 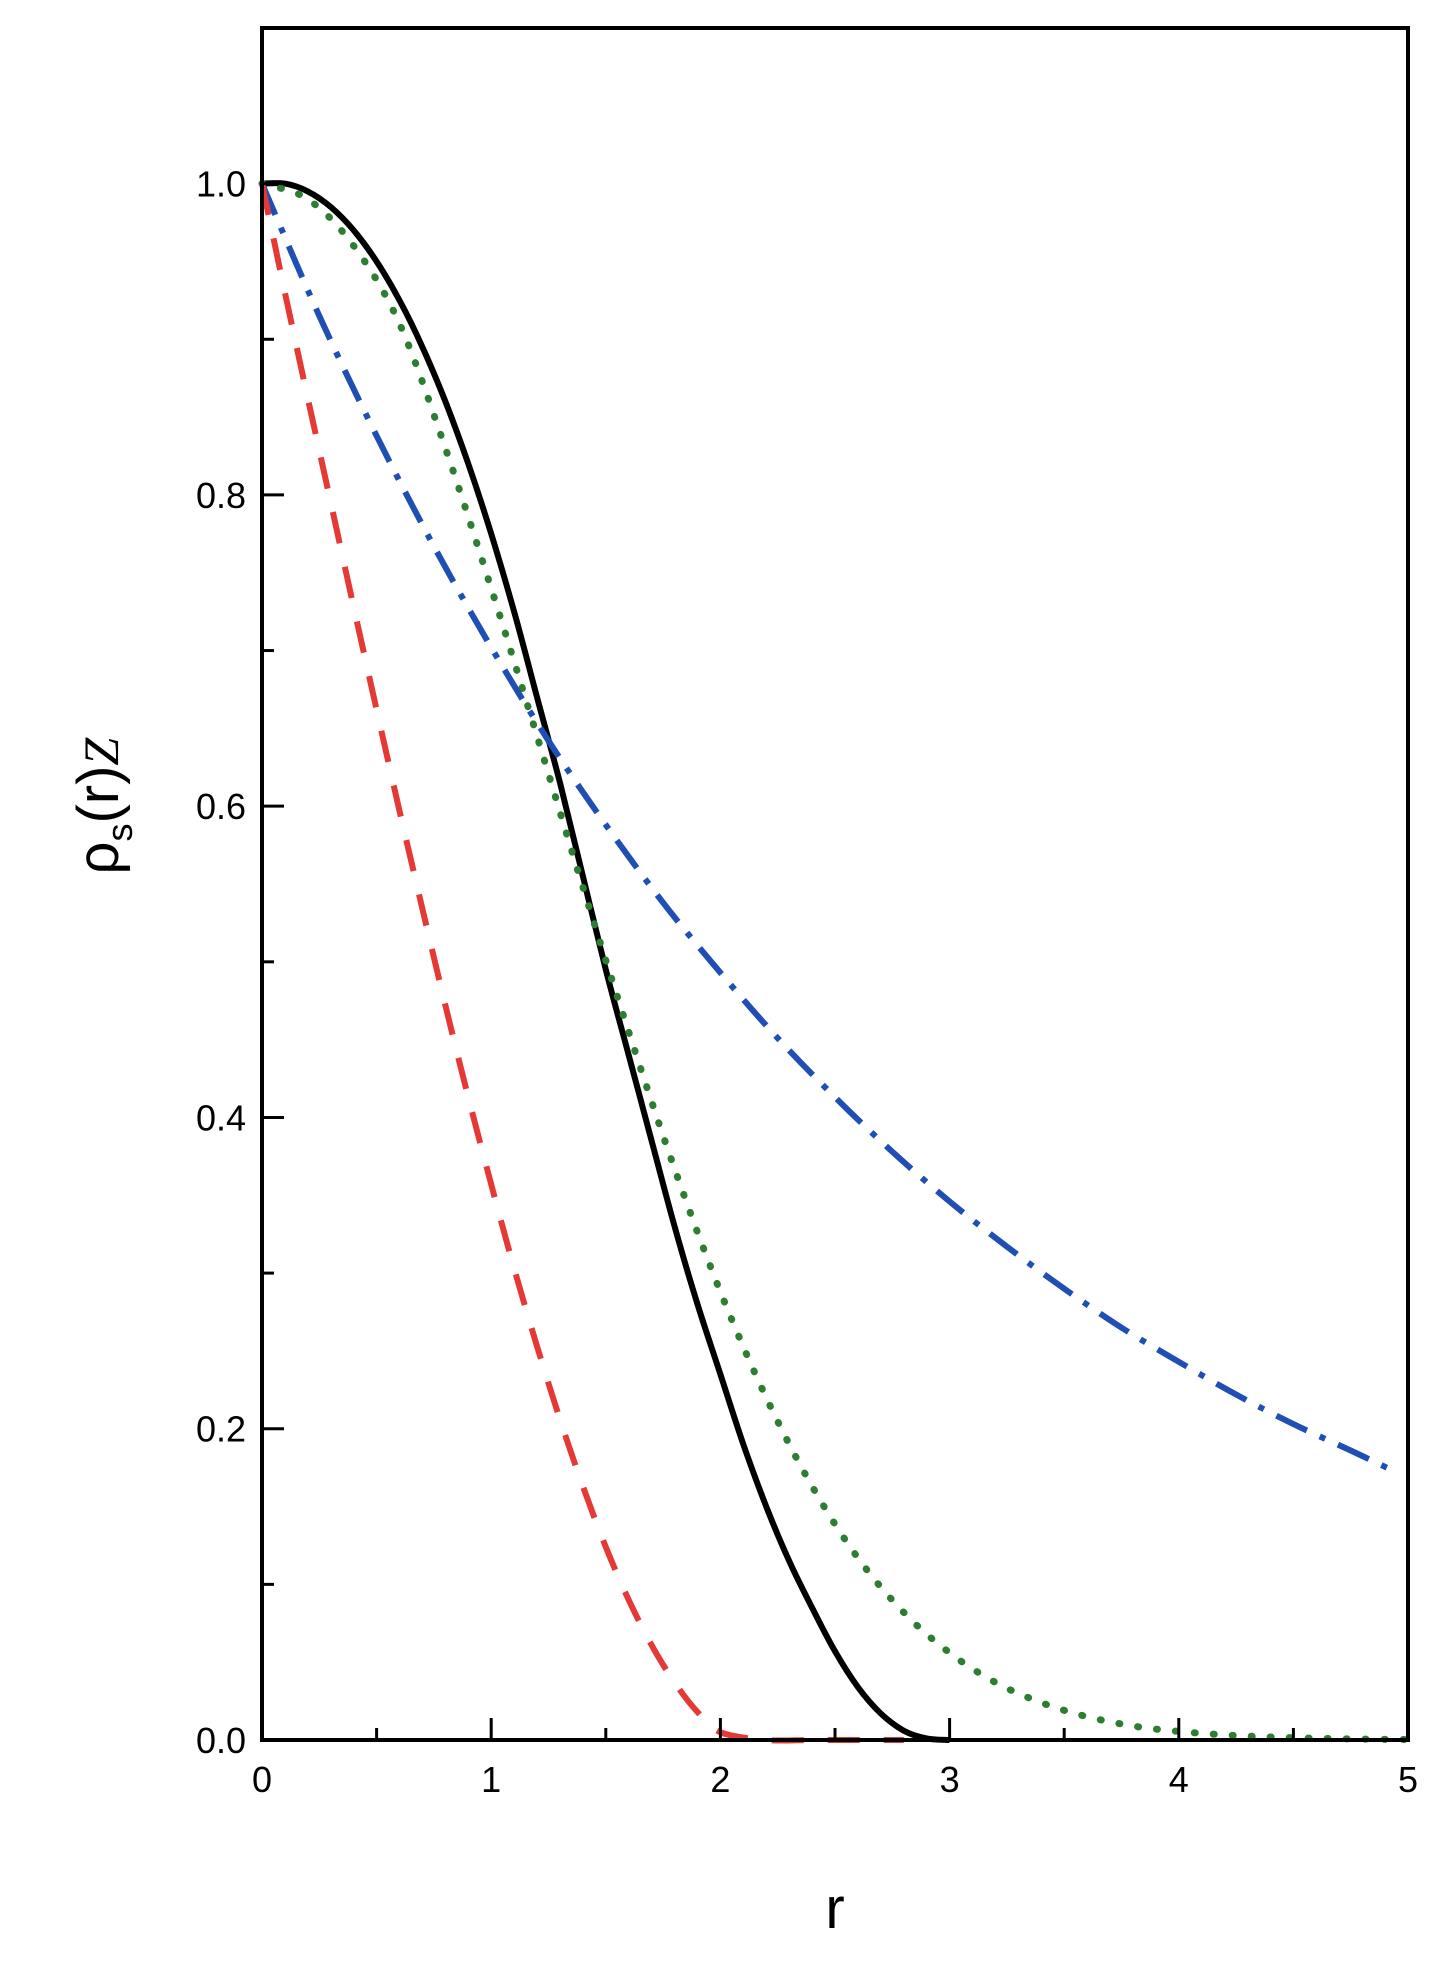 What do you see at coordinates (491, 1779) in the screenshot?
I see `x-tick-label: 1` at bounding box center [491, 1779].